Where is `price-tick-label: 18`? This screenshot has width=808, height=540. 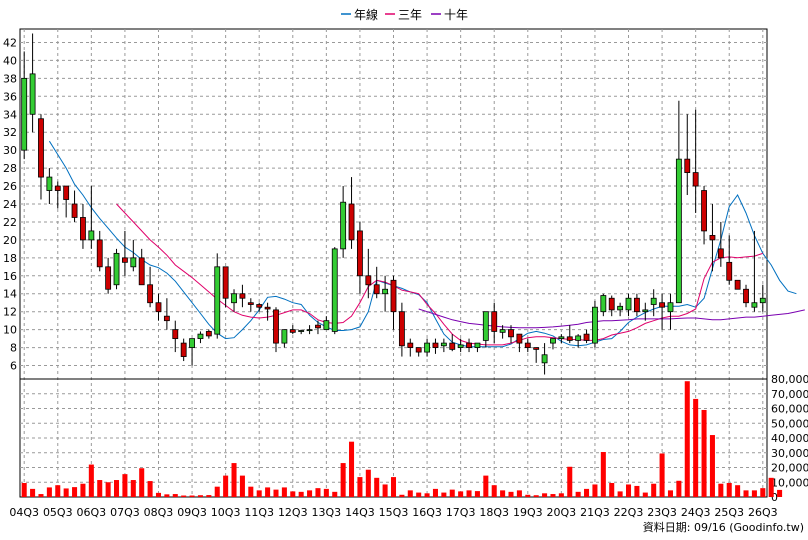
price-tick-label: 18 is located at coordinates (10, 258).